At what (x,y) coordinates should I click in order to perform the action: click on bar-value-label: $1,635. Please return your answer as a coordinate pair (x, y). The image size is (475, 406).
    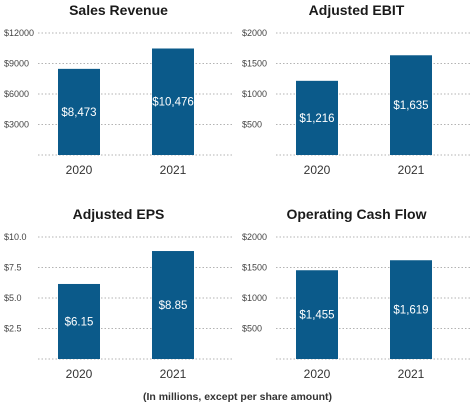
    Looking at the image, I should click on (410, 106).